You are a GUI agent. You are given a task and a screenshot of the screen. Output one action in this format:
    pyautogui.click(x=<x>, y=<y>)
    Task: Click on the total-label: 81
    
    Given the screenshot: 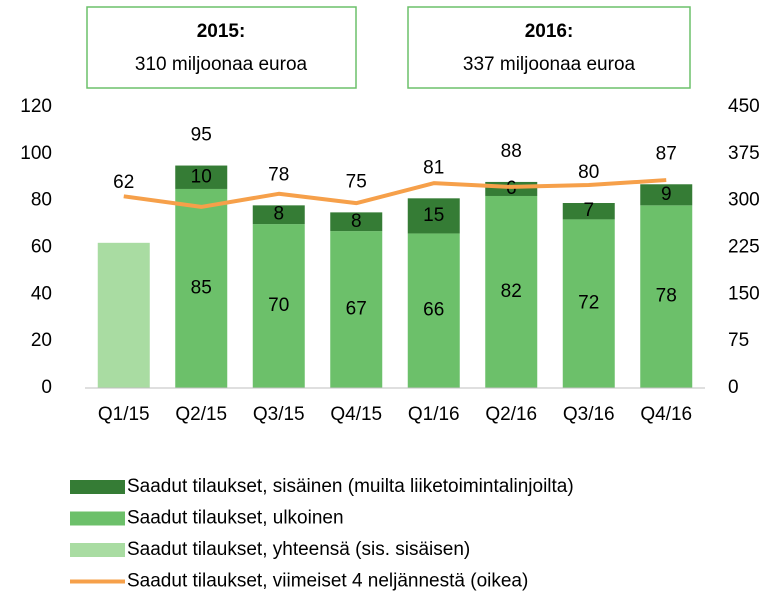 What is the action you would take?
    pyautogui.click(x=433, y=167)
    